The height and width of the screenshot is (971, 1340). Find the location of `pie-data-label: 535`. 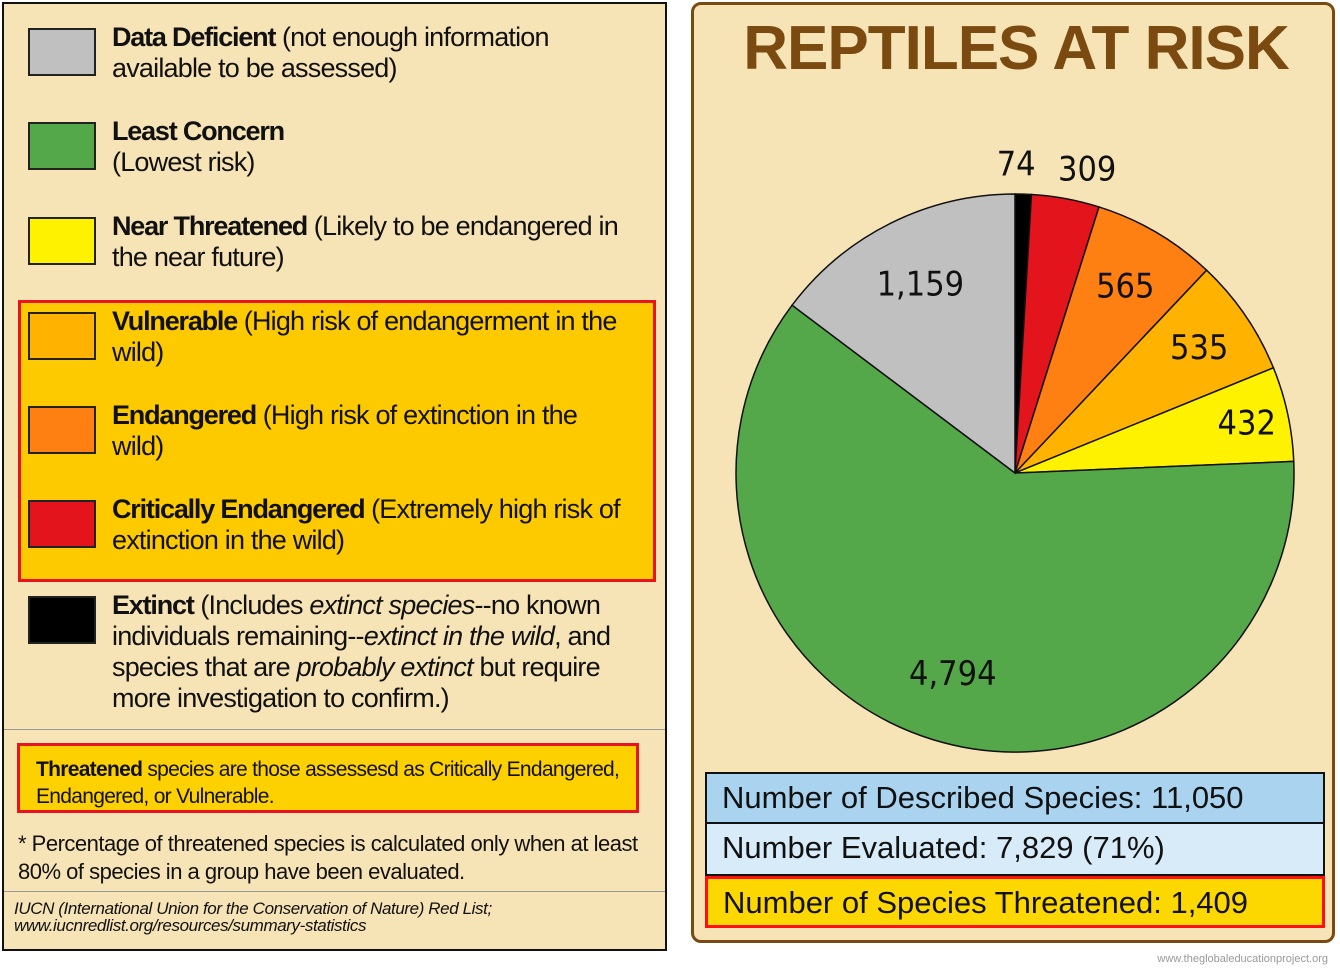

pie-data-label: 535 is located at coordinates (1199, 348).